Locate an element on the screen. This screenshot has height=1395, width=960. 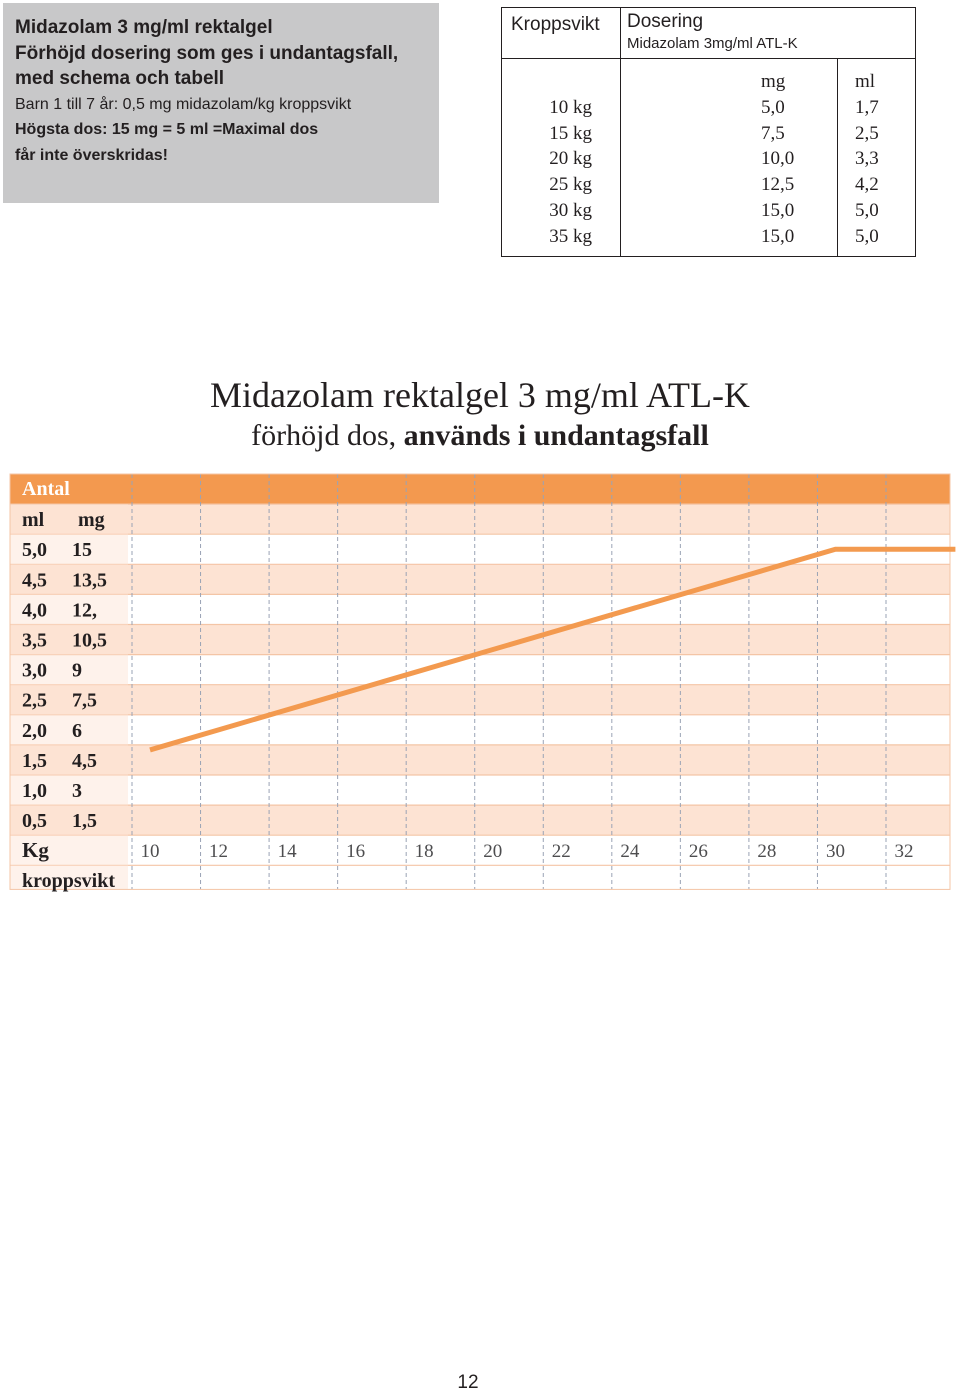
x-tick-label: 28 is located at coordinates (766, 851).